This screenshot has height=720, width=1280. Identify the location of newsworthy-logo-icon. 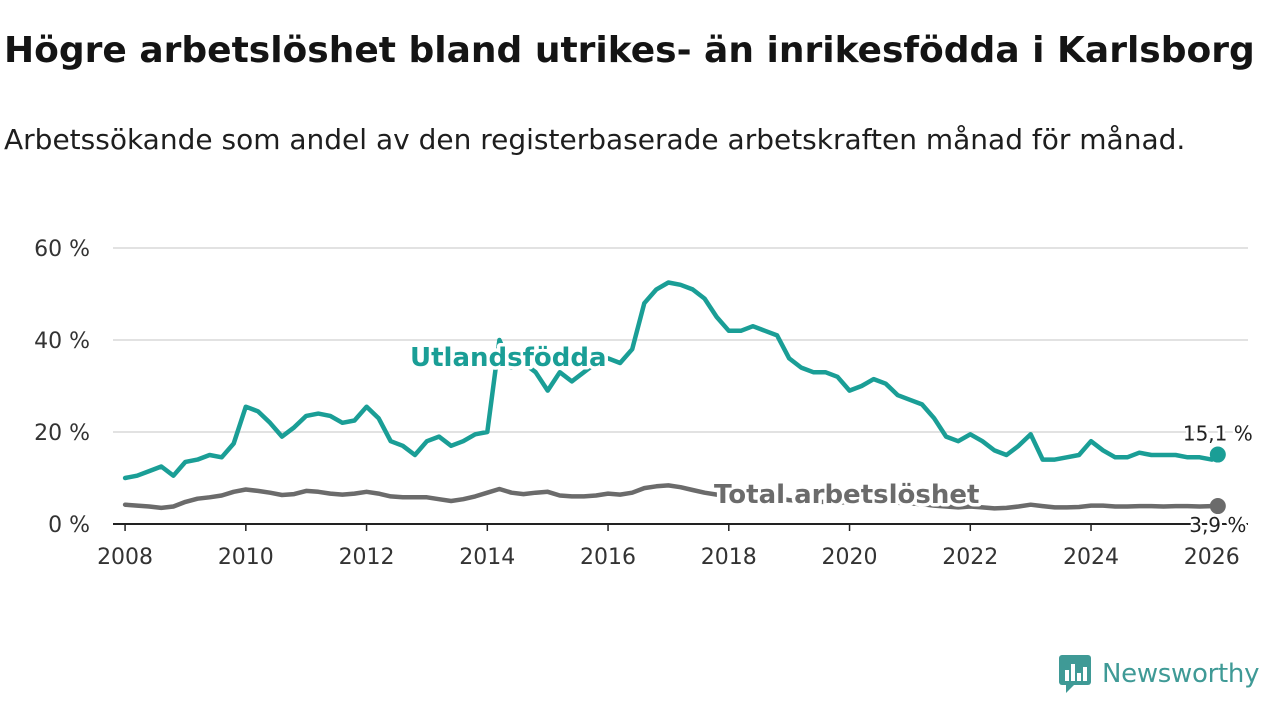
(1075, 674).